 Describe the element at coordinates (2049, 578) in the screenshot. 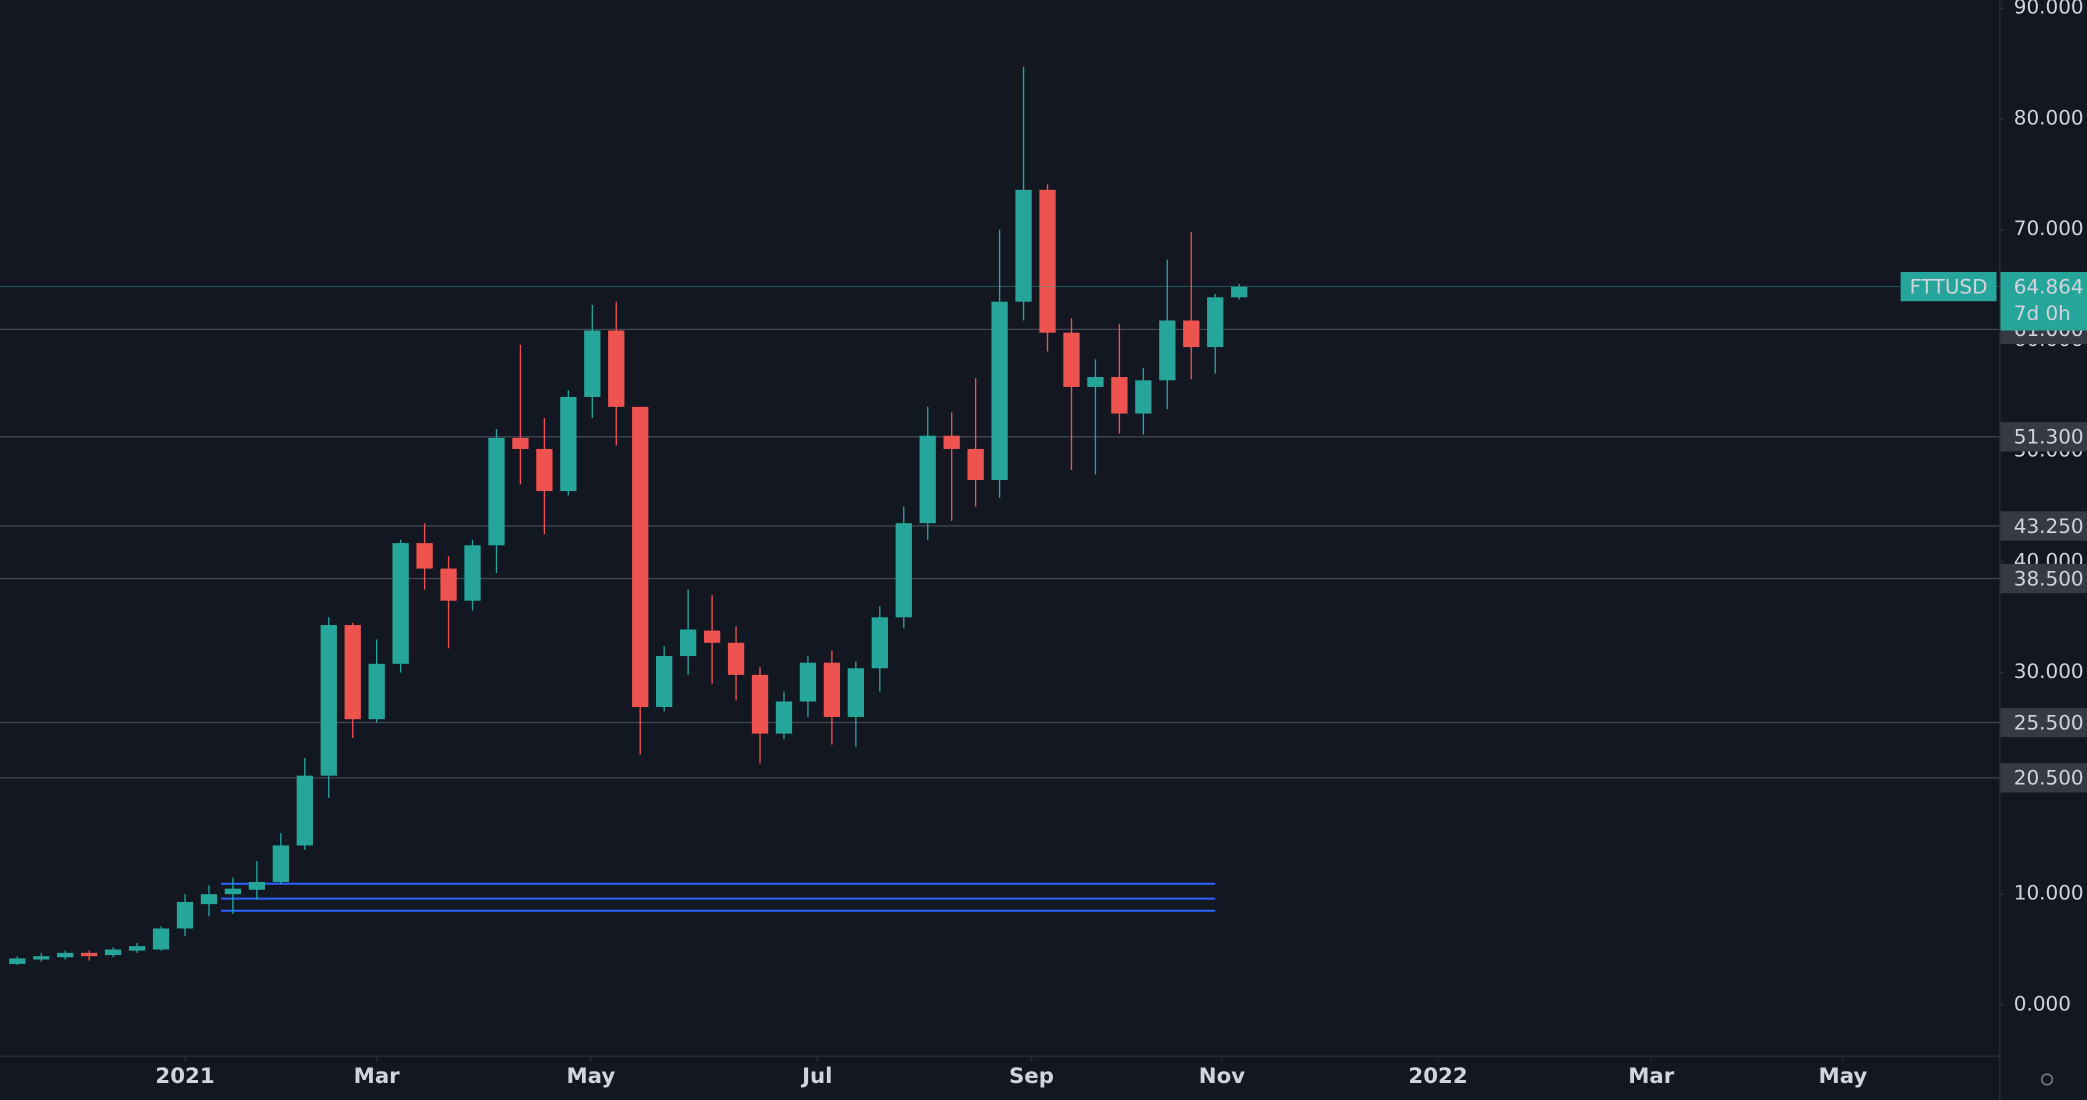

I see `level-label: 38.500` at that location.